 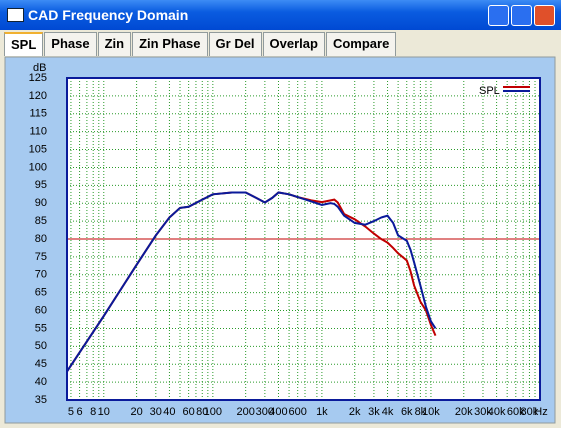 I want to click on window-icon, so click(x=15, y=15).